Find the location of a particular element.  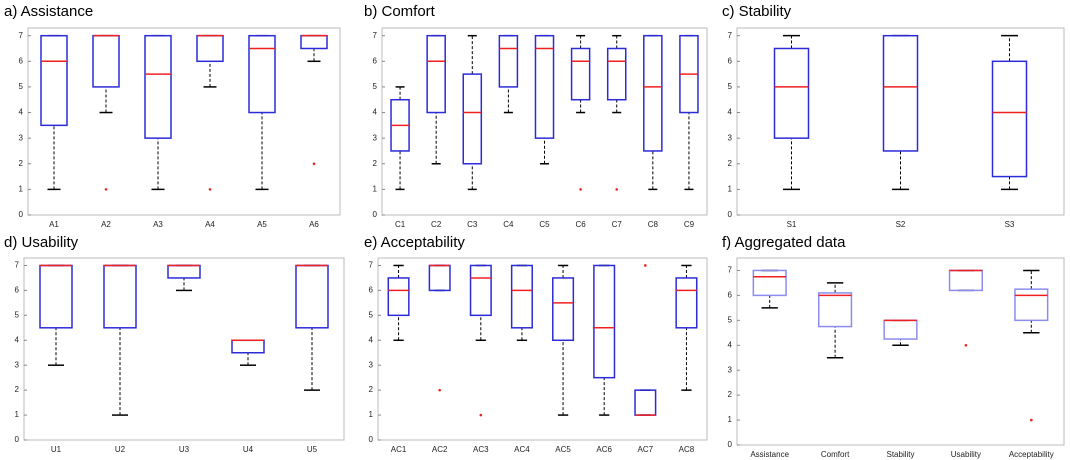

x-tick-label: A5 is located at coordinates (262, 224).